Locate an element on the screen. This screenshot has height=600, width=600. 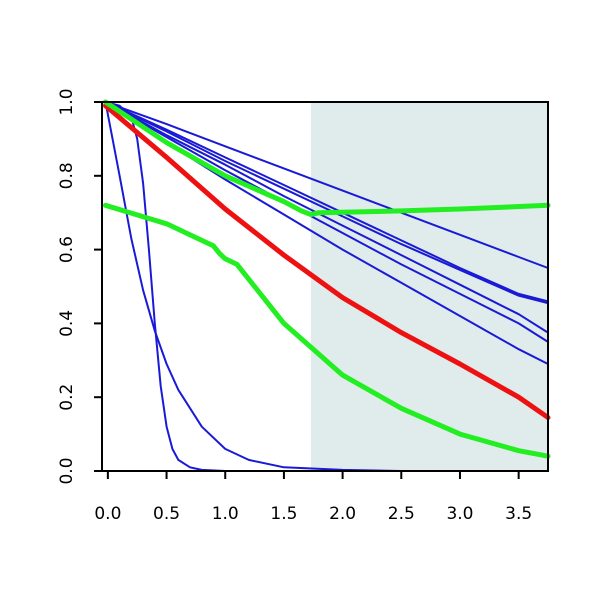
y-tick-label: 0.8 is located at coordinates (67, 175).